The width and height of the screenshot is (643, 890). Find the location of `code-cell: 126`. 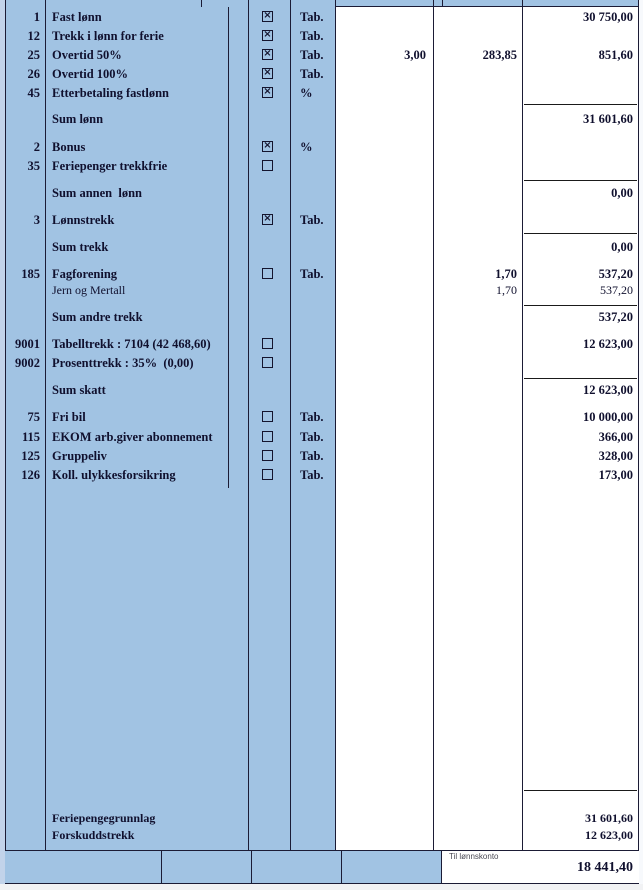

code-cell: 126 is located at coordinates (30, 475).